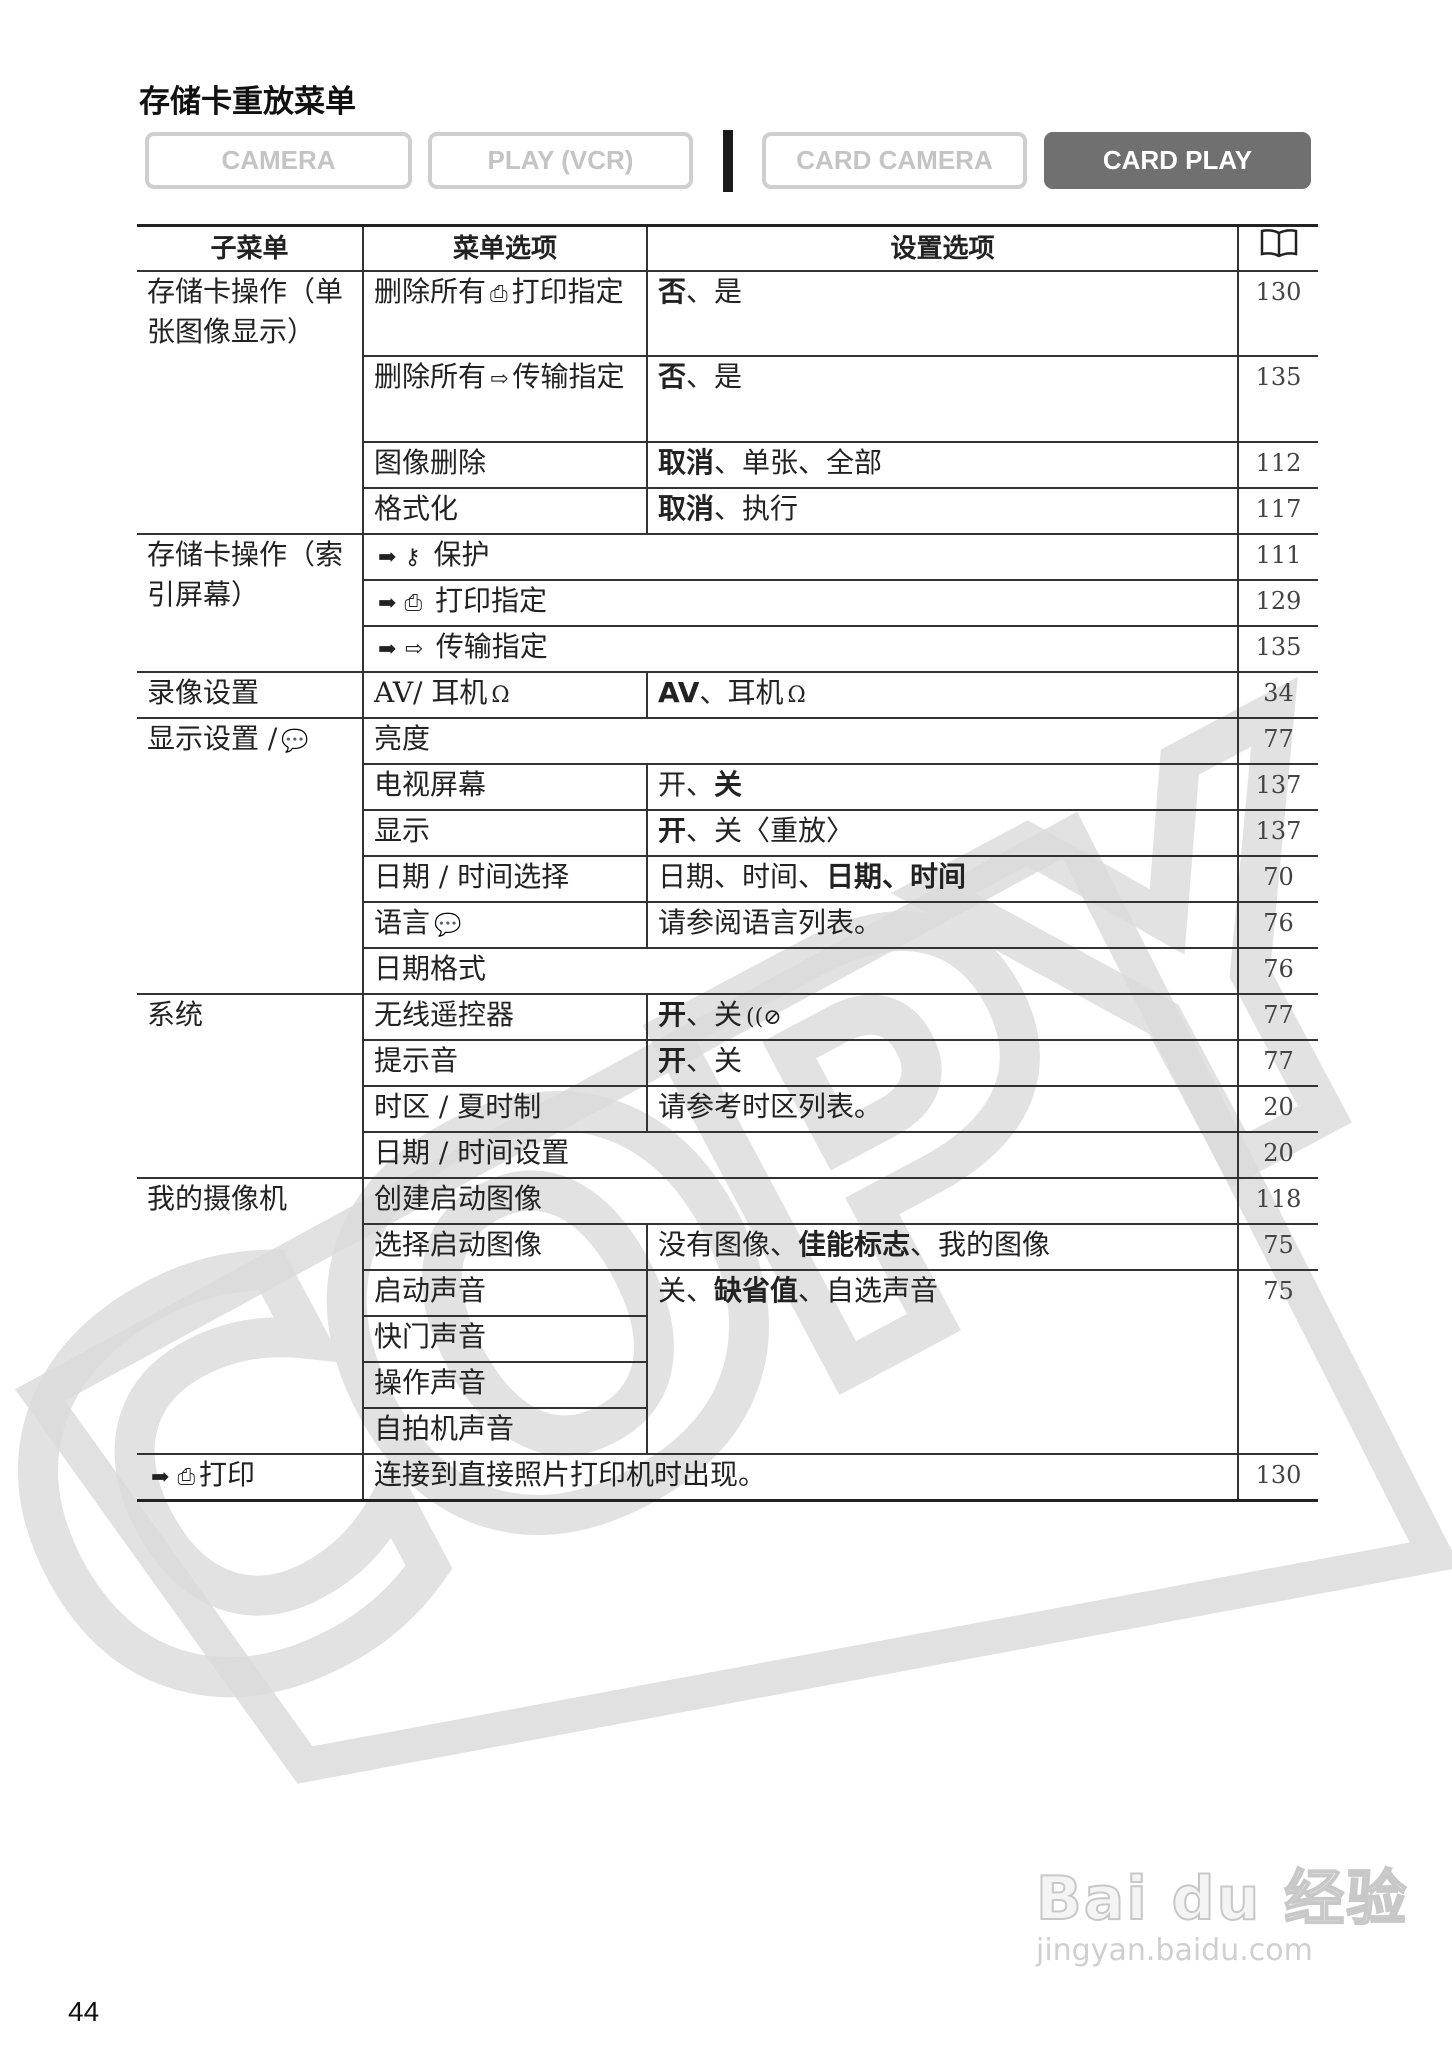 The image size is (1452, 2064). What do you see at coordinates (801, 603) in the screenshot?
I see `menu-item-cell: ➡ ⎙ 打印指定` at bounding box center [801, 603].